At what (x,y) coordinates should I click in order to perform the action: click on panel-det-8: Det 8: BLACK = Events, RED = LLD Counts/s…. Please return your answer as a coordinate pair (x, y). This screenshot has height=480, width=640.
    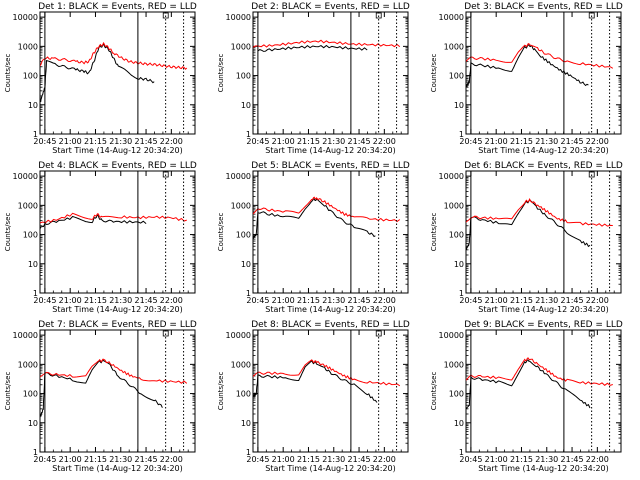
    Looking at the image, I should click on (313, 396).